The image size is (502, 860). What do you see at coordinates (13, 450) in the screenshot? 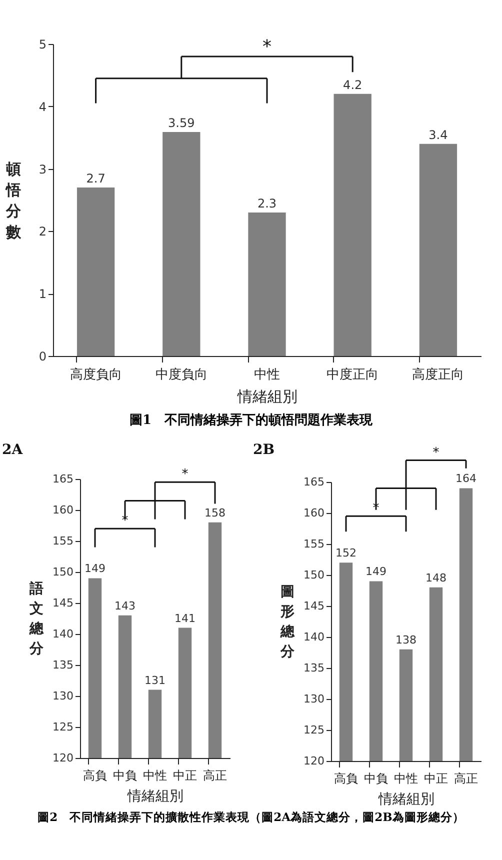
I see `chart-title: 2A` at bounding box center [13, 450].